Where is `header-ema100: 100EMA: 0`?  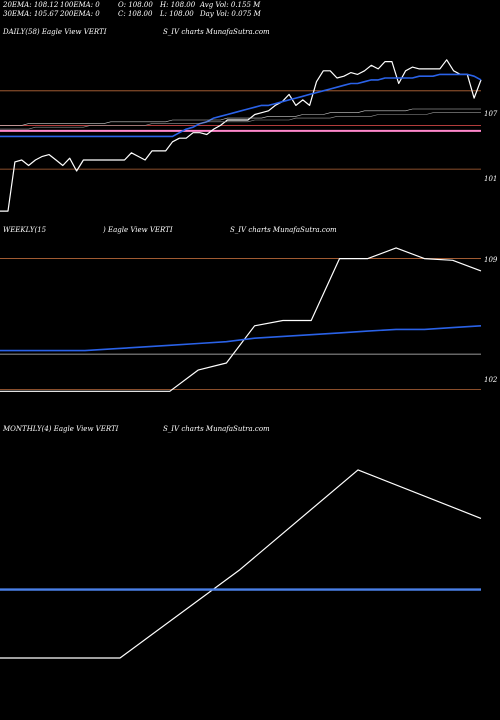
header-ema100: 100EMA: 0 is located at coordinates (80, 5).